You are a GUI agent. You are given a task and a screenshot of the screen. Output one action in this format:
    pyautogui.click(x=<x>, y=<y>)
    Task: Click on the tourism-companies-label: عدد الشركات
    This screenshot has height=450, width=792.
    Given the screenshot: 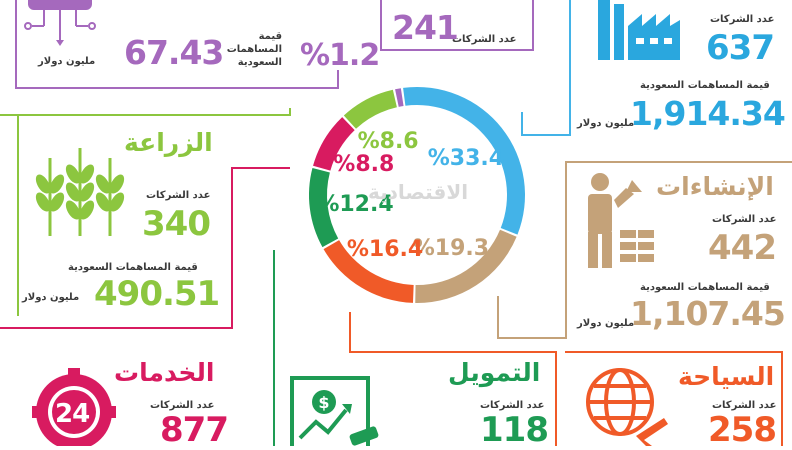 What is the action you would take?
    pyautogui.click(x=744, y=405)
    